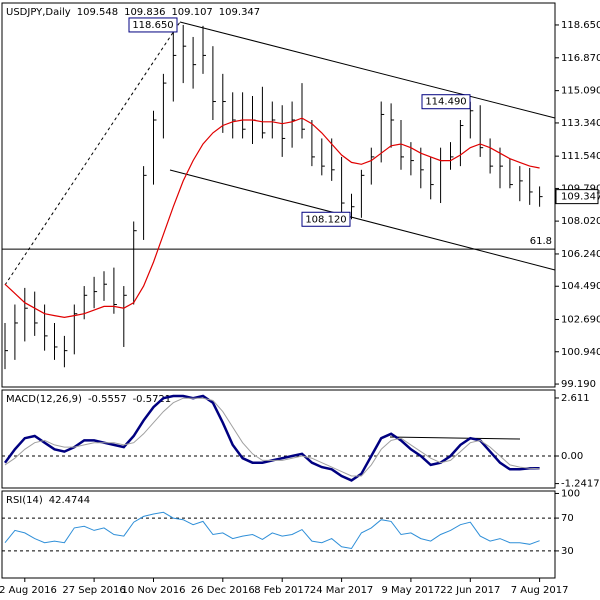 This screenshot has width=600, height=600. I want to click on y-tick-label: 104.490, so click(580, 286).